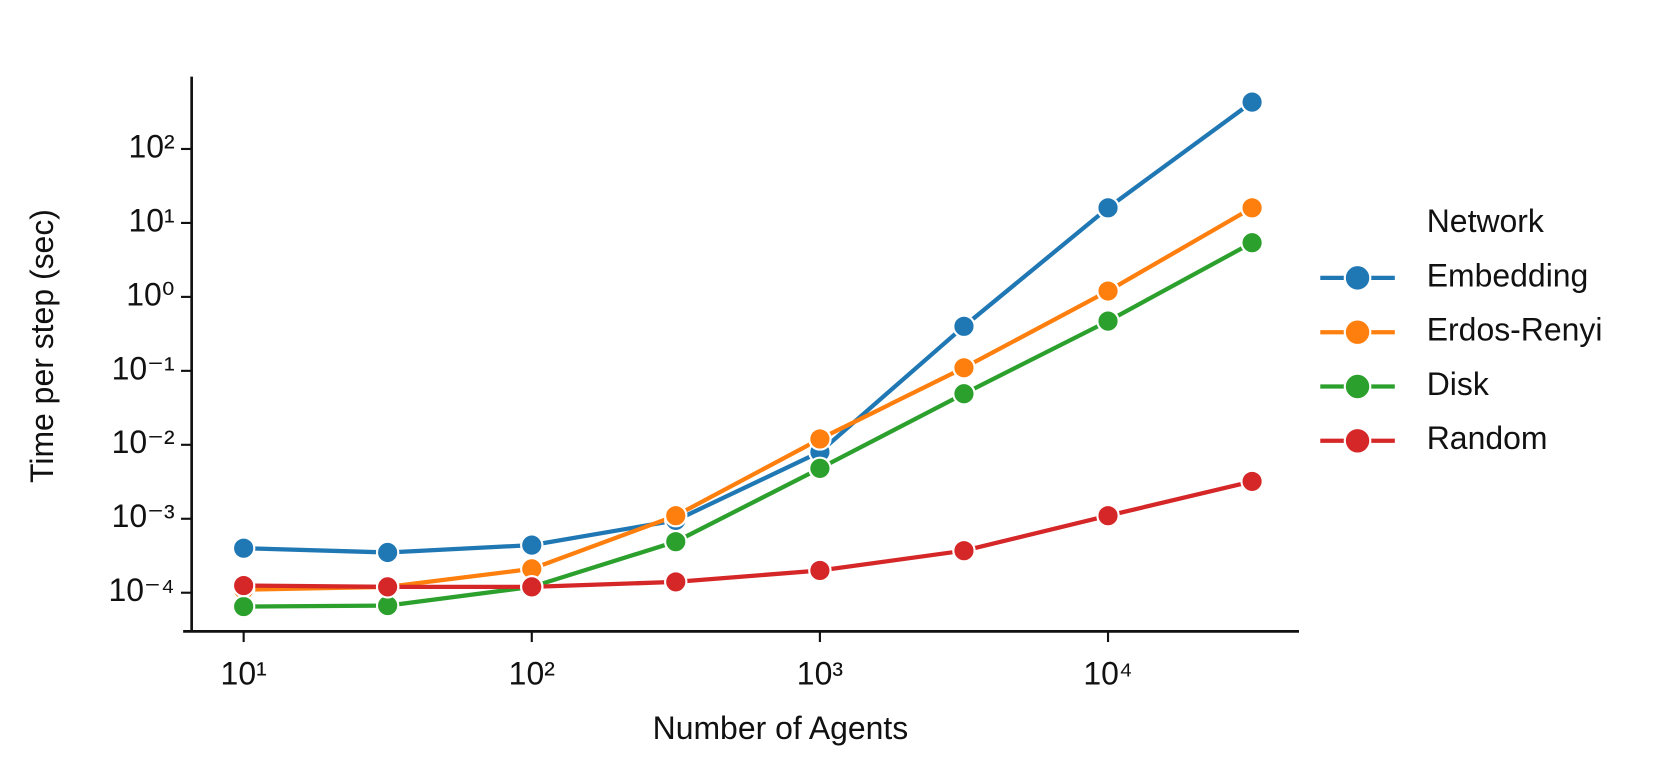  Describe the element at coordinates (143, 368) in the screenshot. I see `y-tick-label: 10⁻¹` at that location.